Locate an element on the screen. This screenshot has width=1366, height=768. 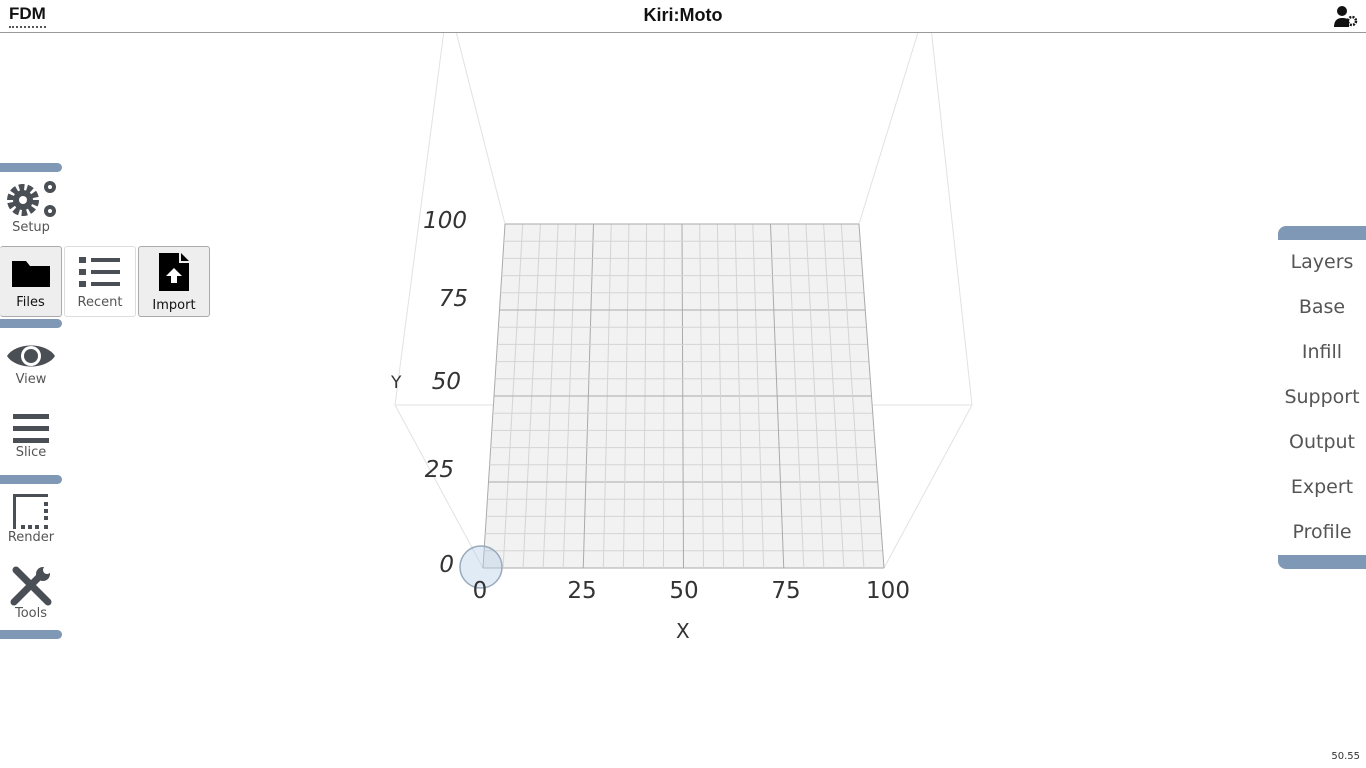
app-title: Kiri:Moto is located at coordinates (683, 15).